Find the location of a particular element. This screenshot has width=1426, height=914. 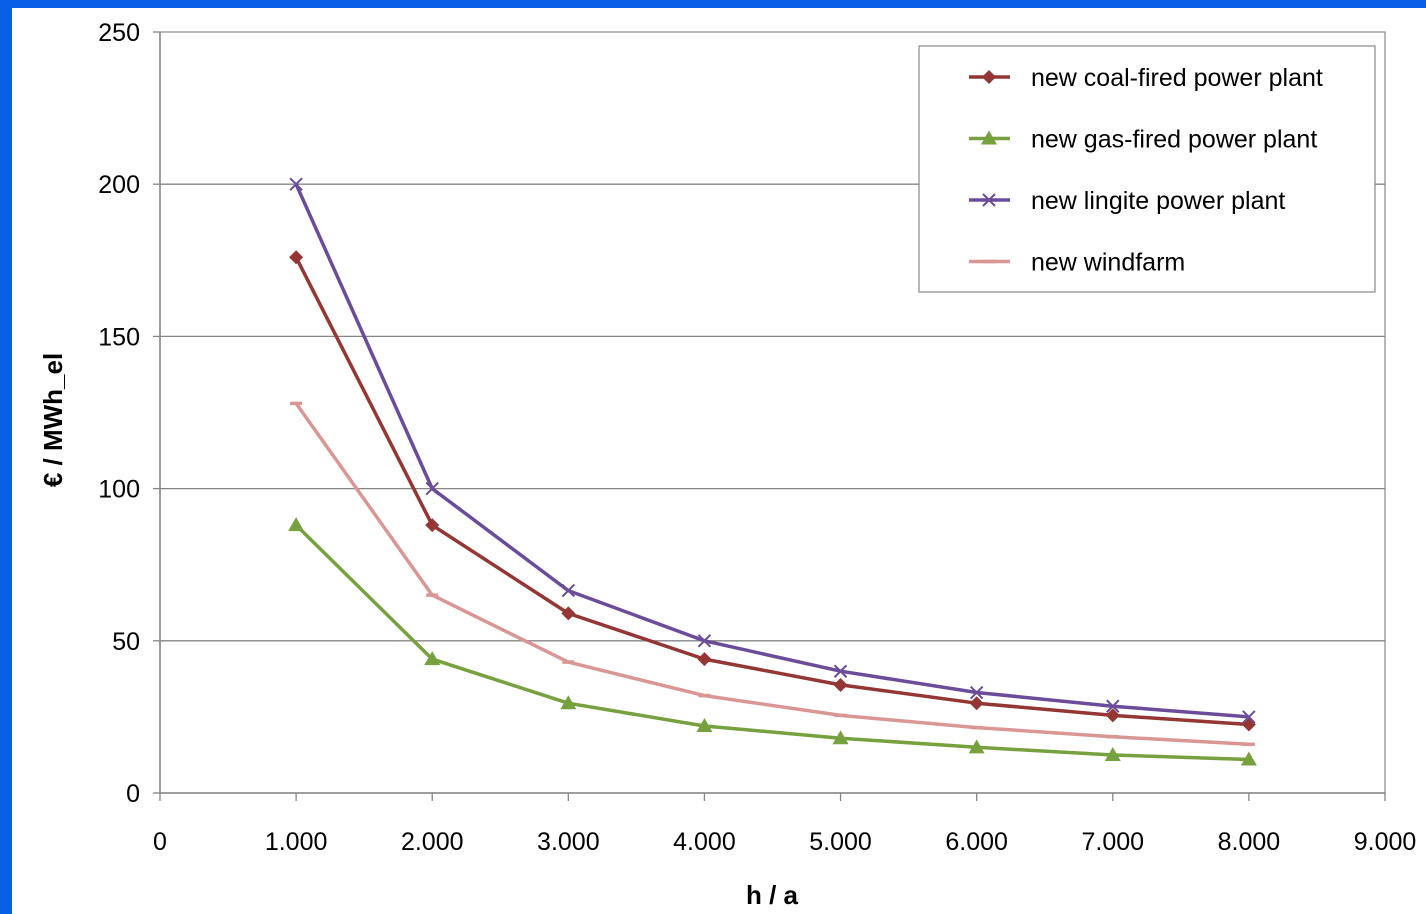

y-tick-label: 100 is located at coordinates (119, 490).